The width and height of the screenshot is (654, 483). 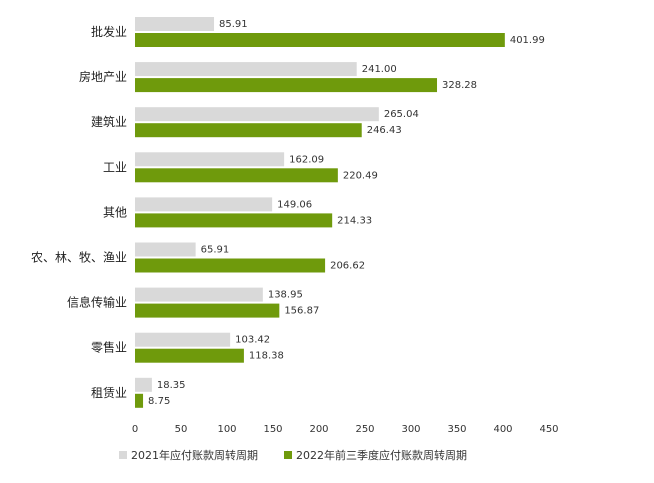 I want to click on data-label: 401.99, so click(x=527, y=40).